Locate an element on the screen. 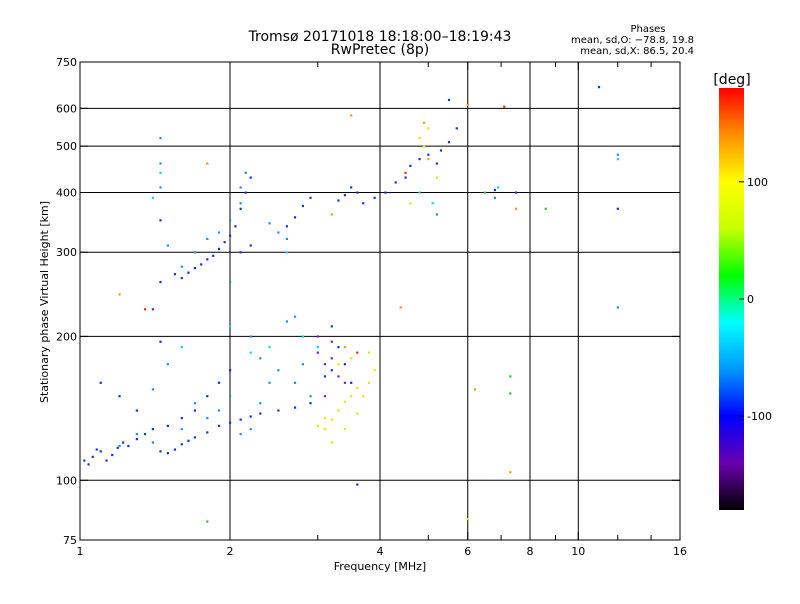  y-tick-label: 600 is located at coordinates (66, 108).